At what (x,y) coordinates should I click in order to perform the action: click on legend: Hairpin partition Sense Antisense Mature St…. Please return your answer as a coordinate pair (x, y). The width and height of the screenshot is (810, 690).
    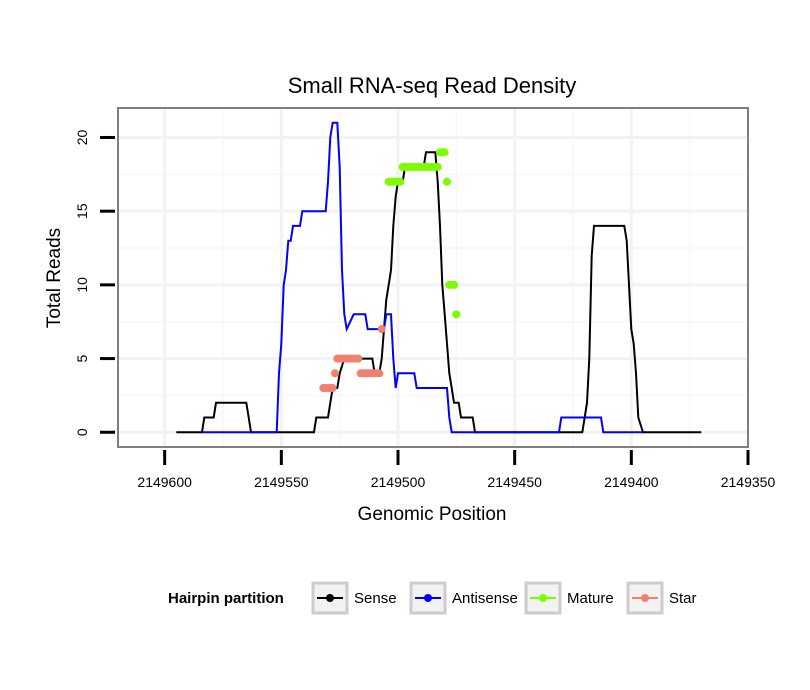
    Looking at the image, I should click on (432, 598).